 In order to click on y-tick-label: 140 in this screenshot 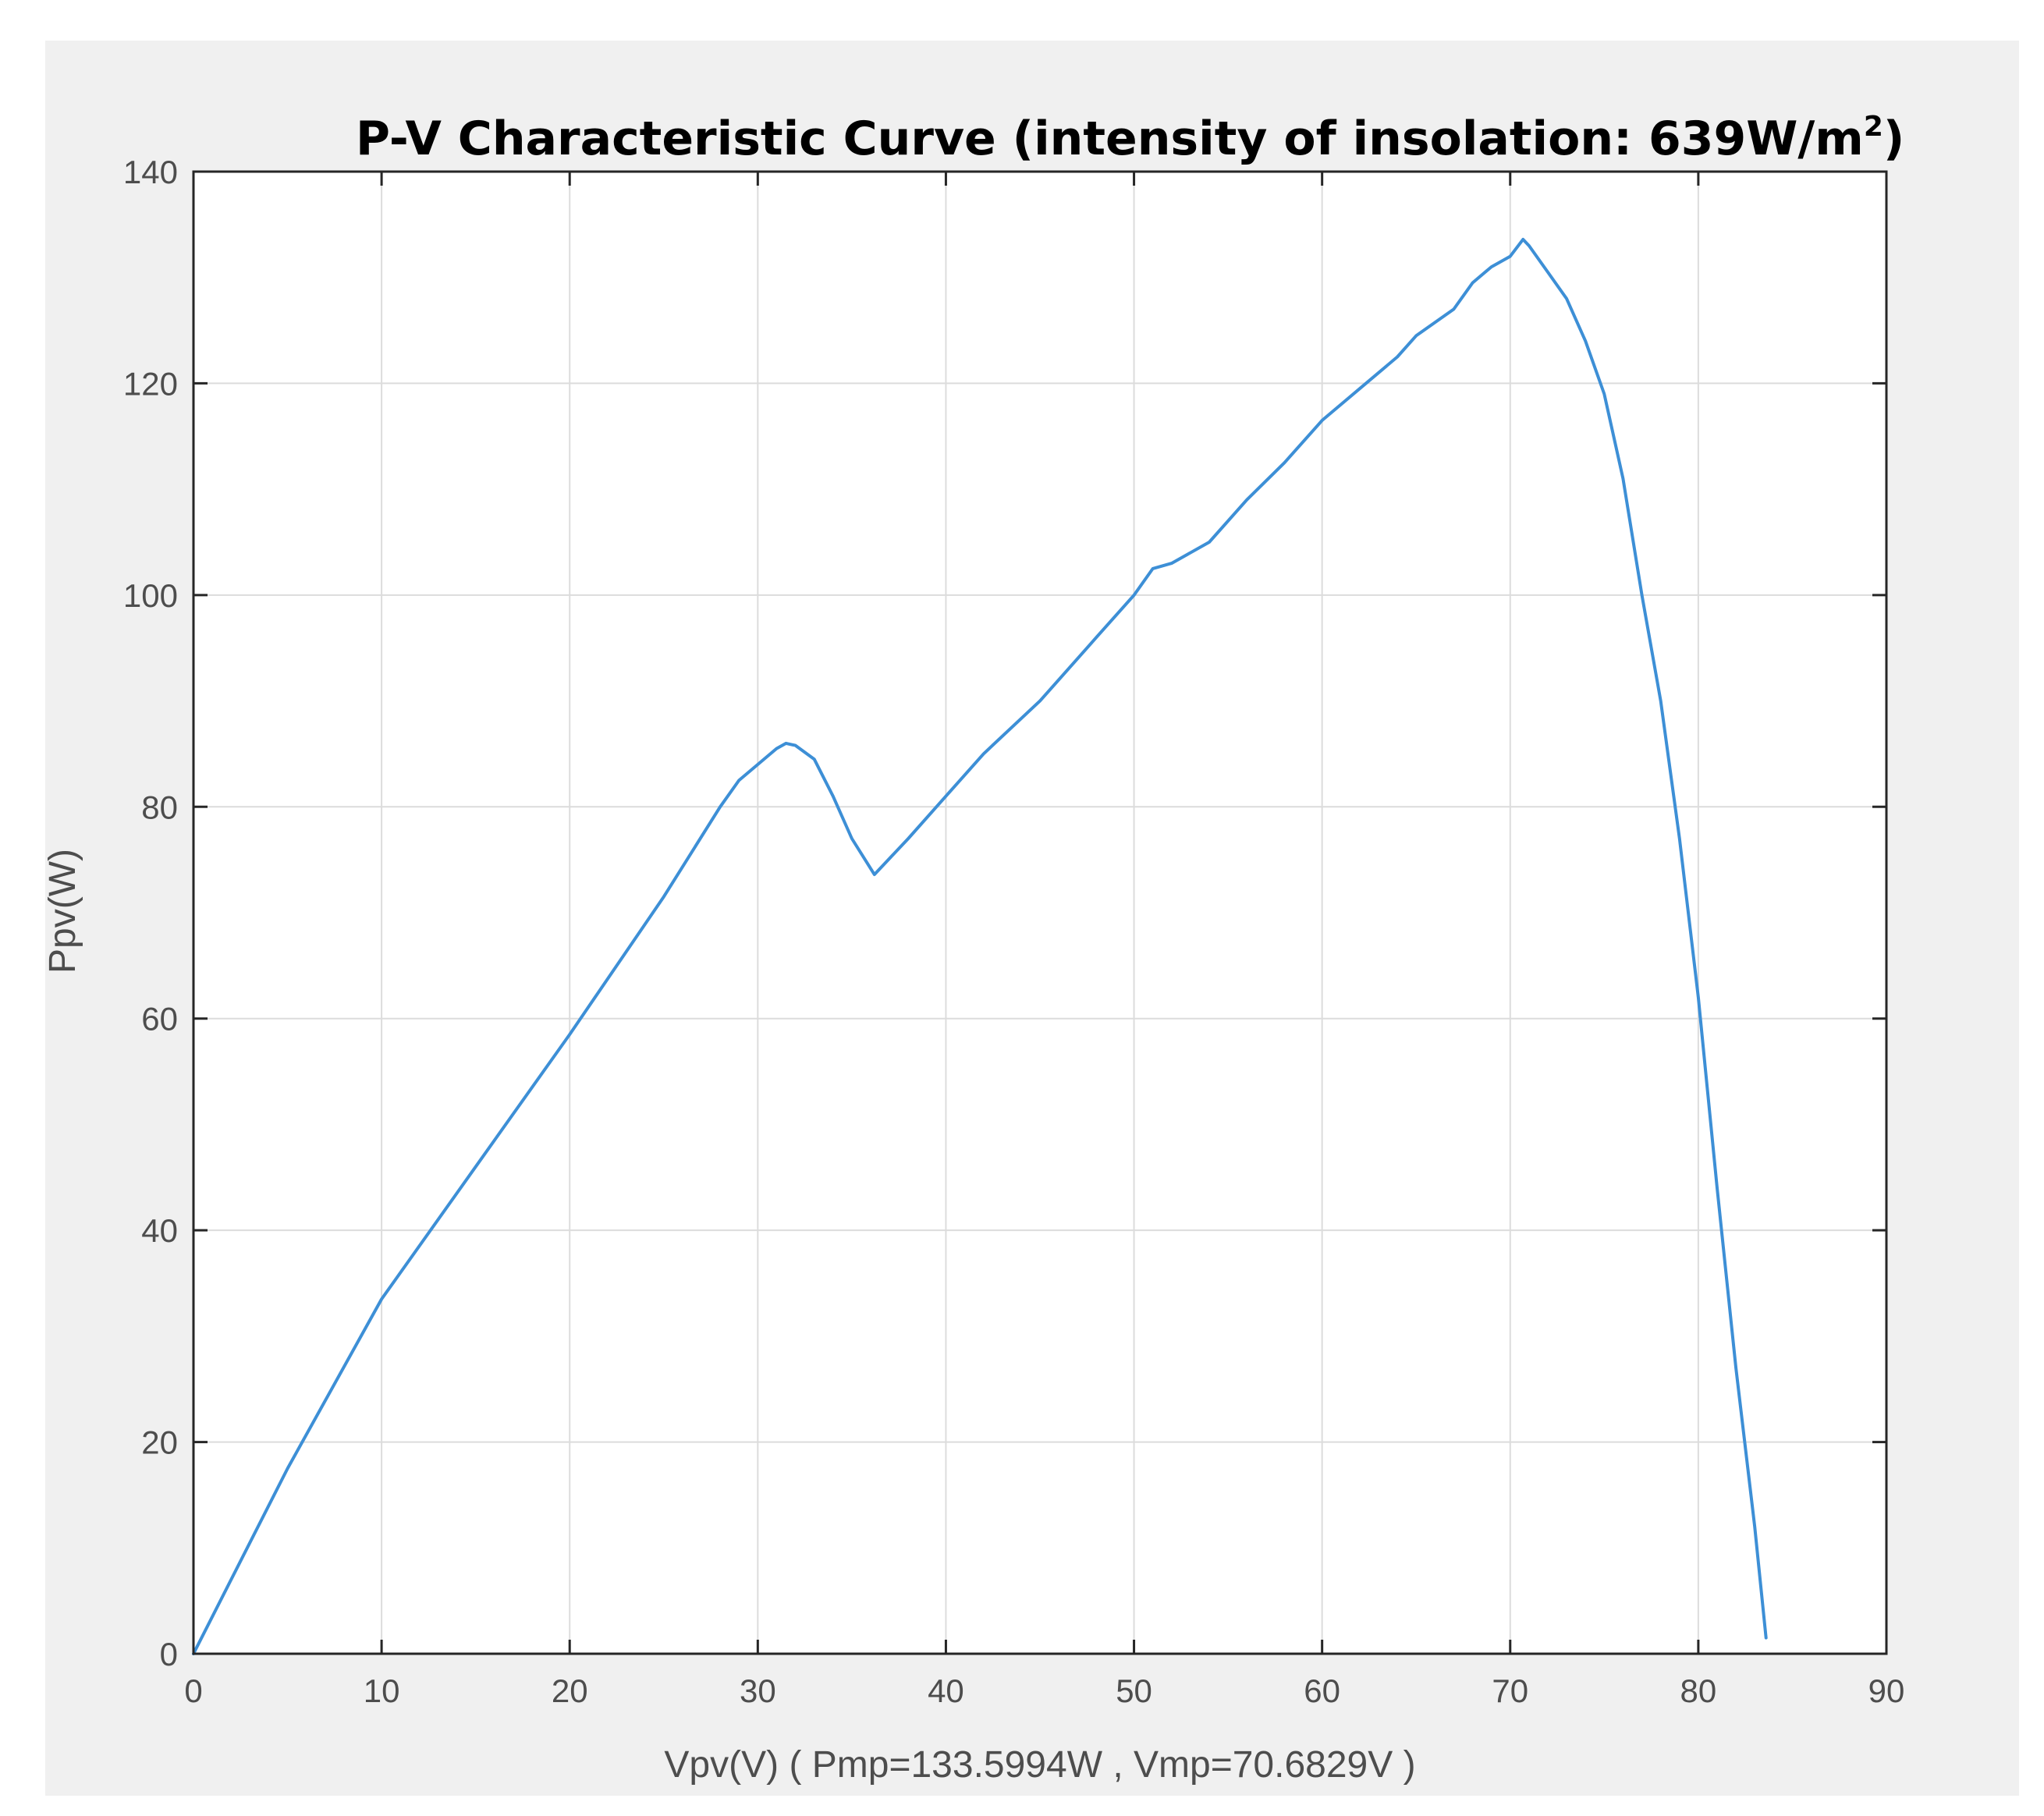, I will do `click(150, 172)`.